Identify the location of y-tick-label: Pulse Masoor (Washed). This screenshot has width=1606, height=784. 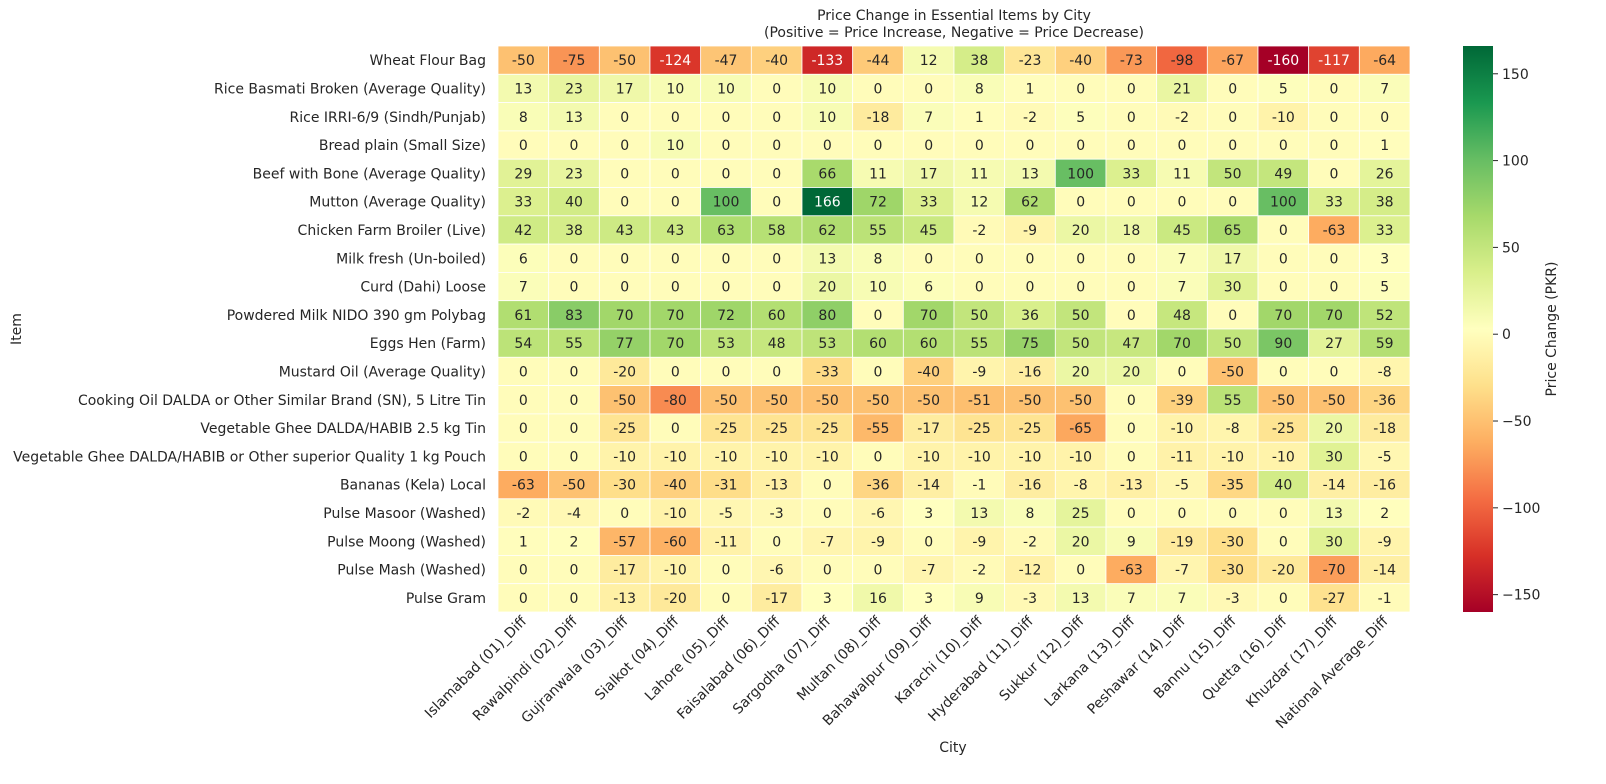
(404, 514).